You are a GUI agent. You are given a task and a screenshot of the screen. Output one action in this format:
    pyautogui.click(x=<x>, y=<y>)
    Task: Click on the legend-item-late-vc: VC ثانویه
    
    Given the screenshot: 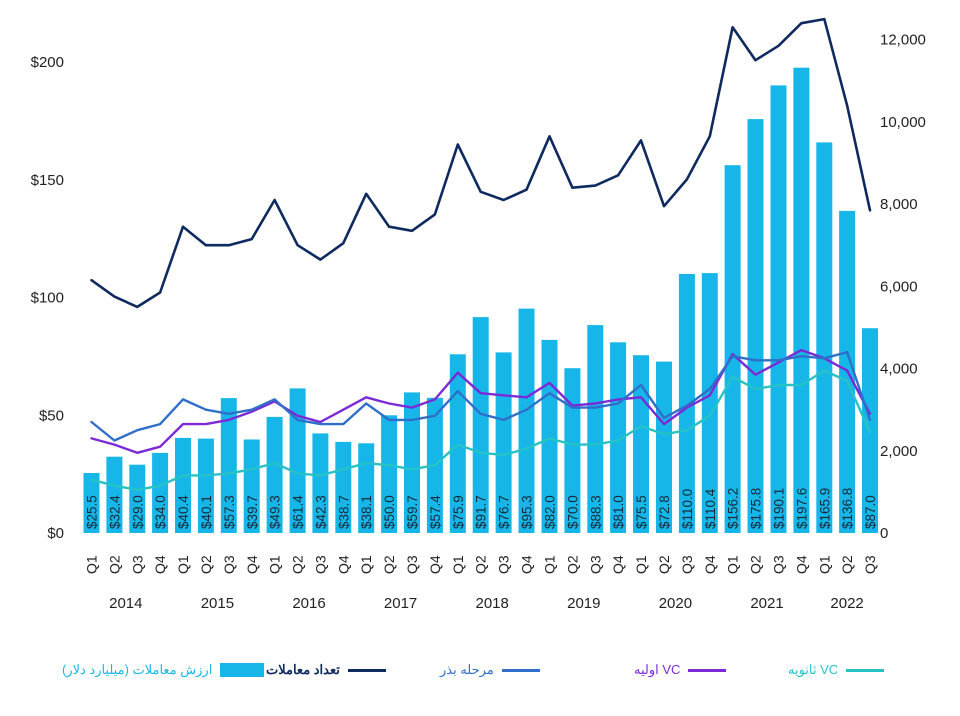 What is the action you would take?
    pyautogui.click(x=836, y=670)
    